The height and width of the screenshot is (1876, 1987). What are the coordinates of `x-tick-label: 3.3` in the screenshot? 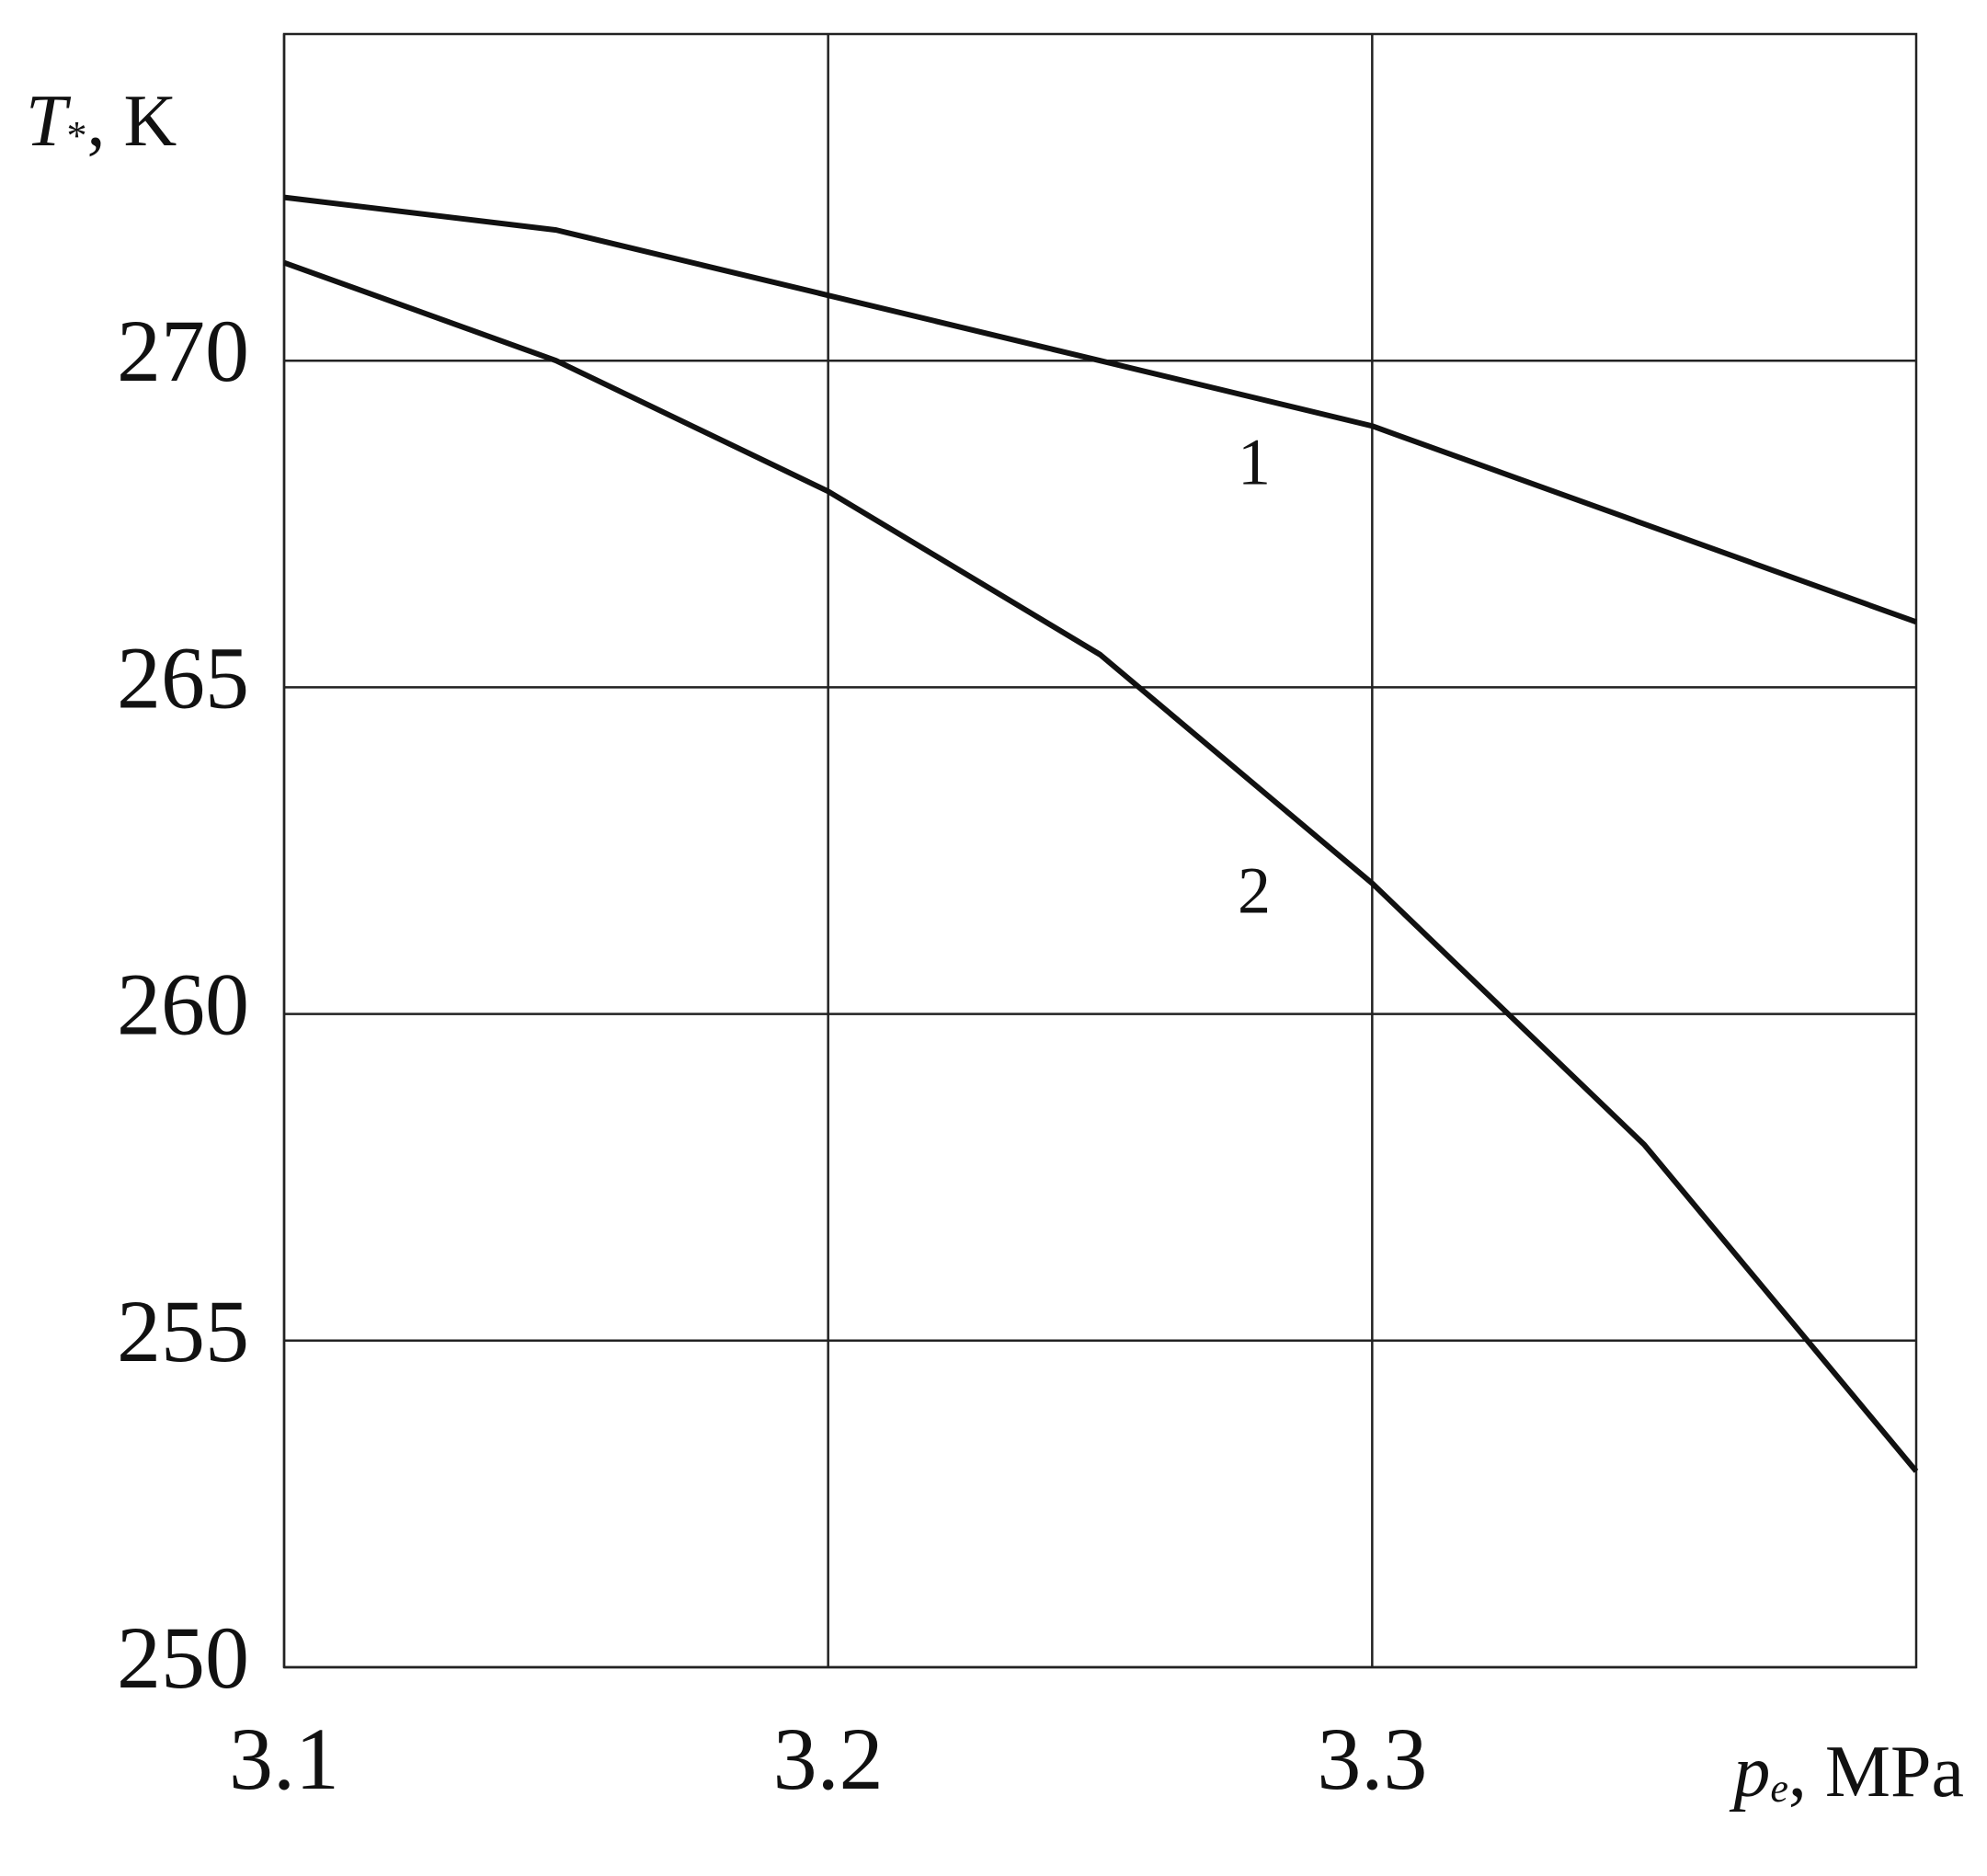 It's located at (1372, 1759).